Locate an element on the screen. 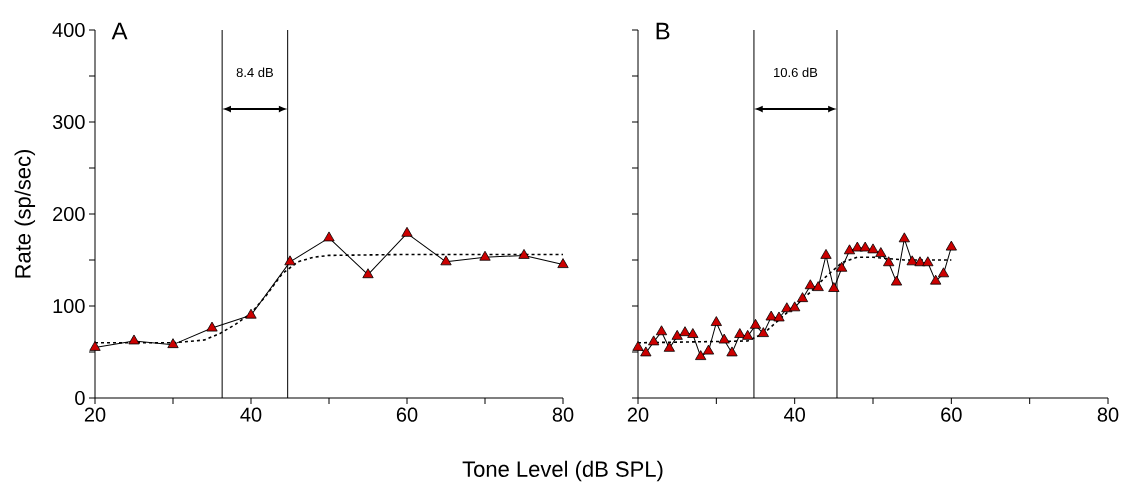 Image resolution: width=1127 pixels, height=493 pixels. chart-title: B is located at coordinates (663, 31).